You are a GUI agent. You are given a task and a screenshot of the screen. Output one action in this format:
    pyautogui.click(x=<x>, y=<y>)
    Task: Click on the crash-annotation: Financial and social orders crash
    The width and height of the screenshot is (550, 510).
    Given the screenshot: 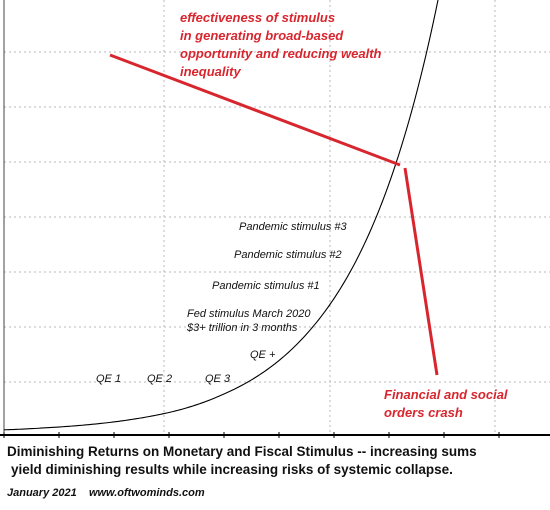 What is the action you would take?
    pyautogui.click(x=447, y=403)
    